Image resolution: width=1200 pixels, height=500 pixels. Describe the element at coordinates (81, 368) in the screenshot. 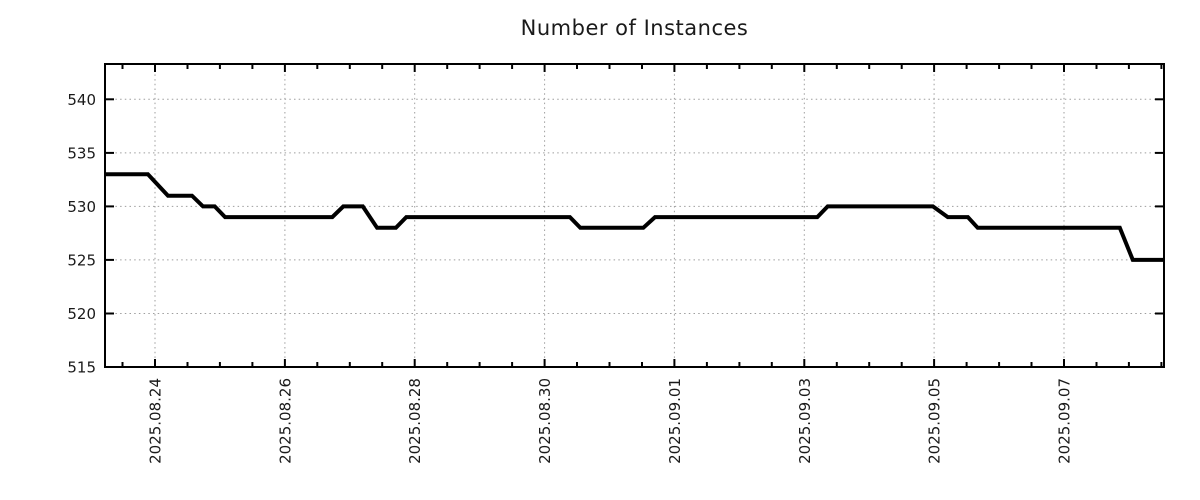

I see `y-tick-label: 515` at that location.